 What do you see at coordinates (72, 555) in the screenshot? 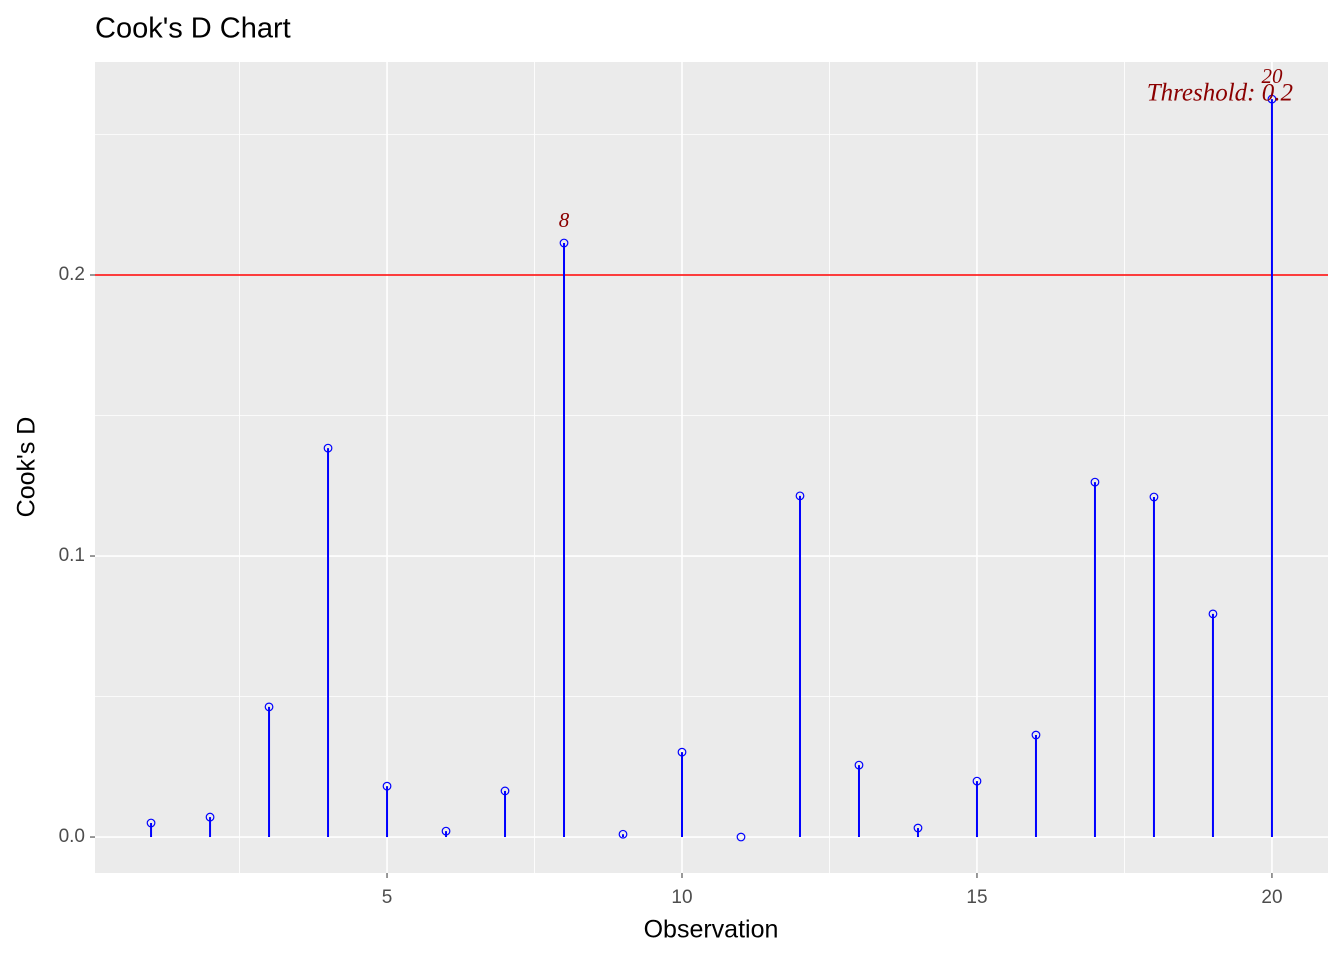
I see `y-tick-label: 0.1` at bounding box center [72, 555].